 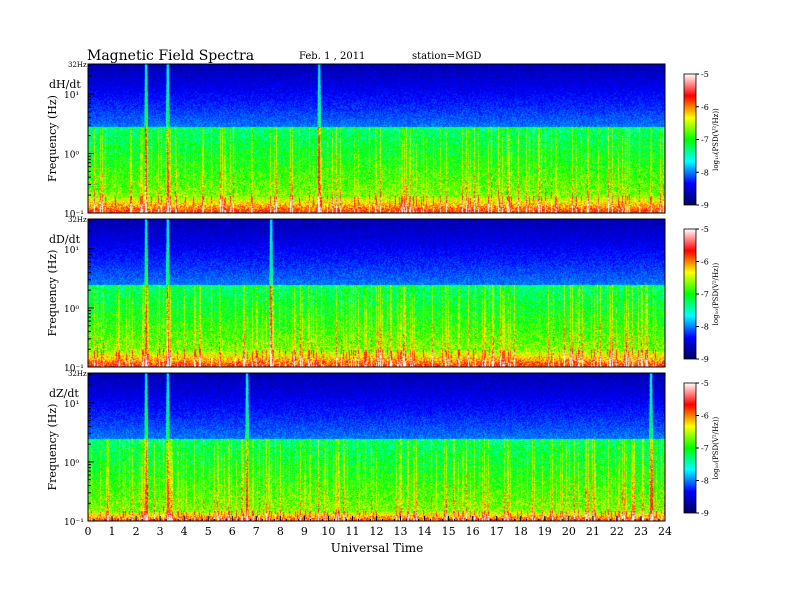 I want to click on date-label: Feb. 1 , 2011, so click(x=332, y=56).